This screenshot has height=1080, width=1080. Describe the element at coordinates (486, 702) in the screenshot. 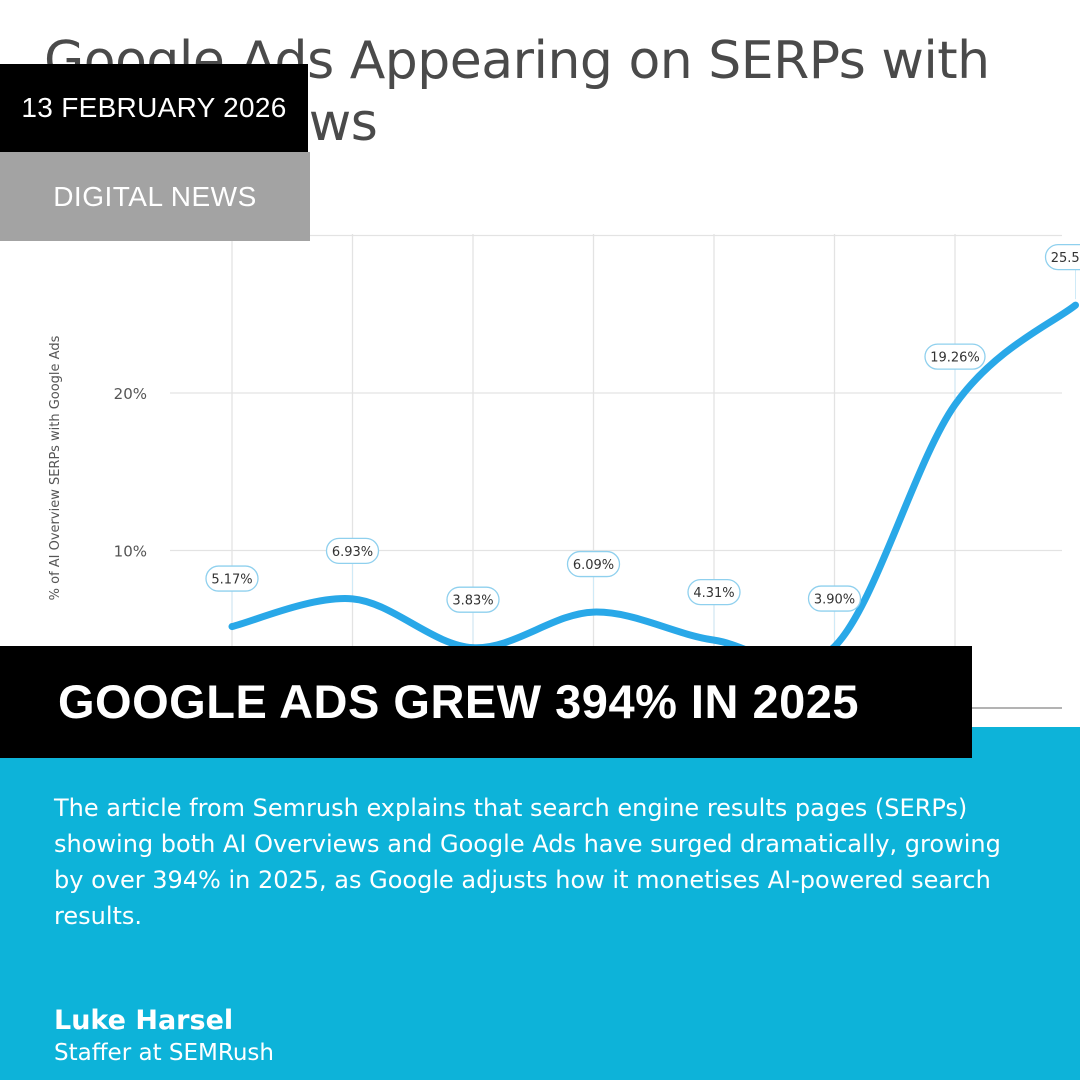

I see `headline: GOOGLE ADS GREW 394% IN 2025` at that location.